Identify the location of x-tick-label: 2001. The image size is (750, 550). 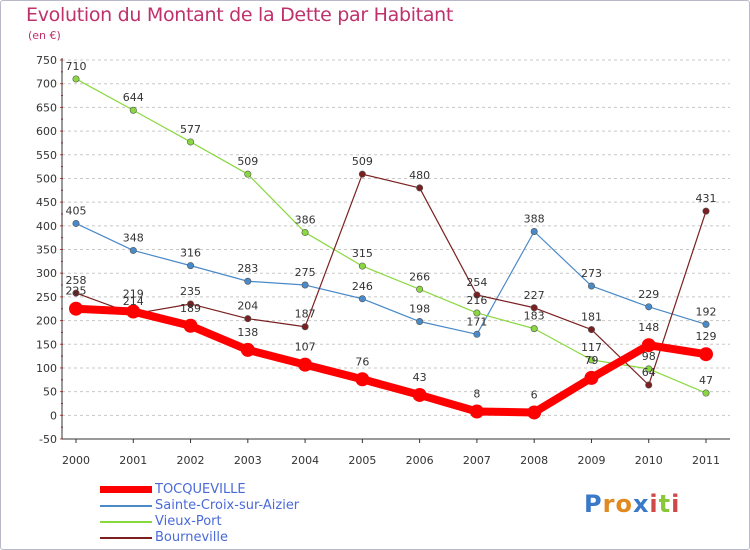
(133, 460).